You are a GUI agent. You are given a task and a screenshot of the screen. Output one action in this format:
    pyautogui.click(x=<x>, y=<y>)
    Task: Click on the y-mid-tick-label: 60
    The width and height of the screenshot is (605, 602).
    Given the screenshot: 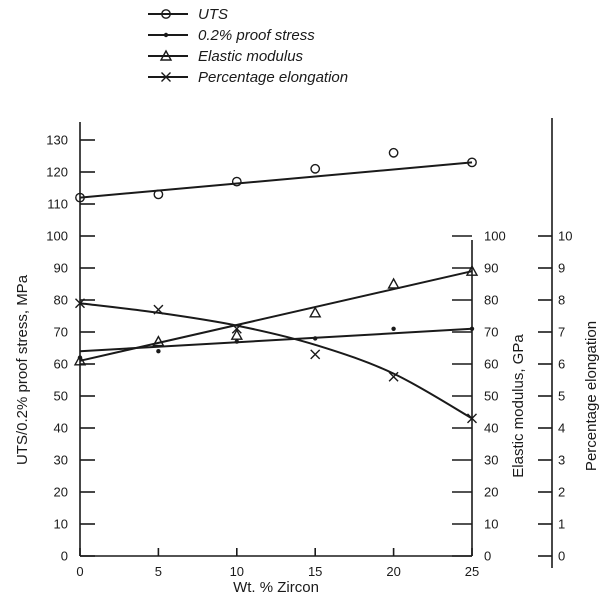 What is the action you would take?
    pyautogui.click(x=491, y=364)
    